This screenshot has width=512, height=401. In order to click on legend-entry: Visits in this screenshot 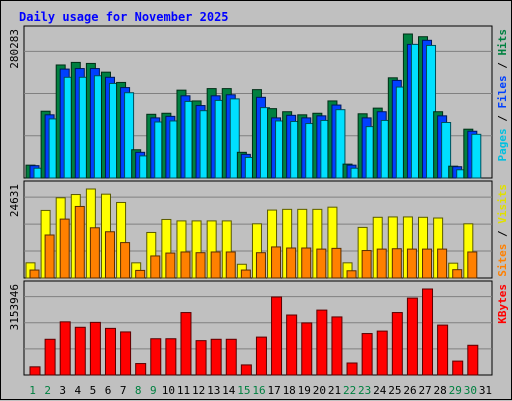, I will do `click(502, 204)`.